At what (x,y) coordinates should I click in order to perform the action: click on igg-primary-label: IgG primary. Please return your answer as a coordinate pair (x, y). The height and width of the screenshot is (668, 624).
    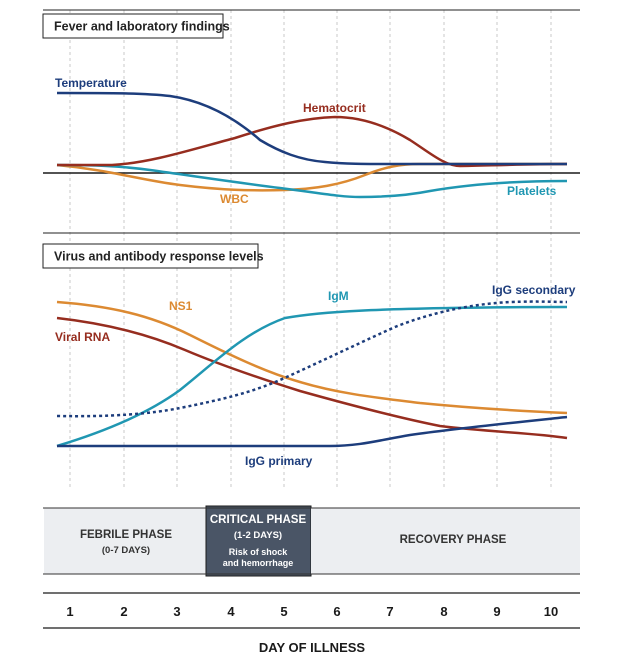
    Looking at the image, I should click on (279, 461).